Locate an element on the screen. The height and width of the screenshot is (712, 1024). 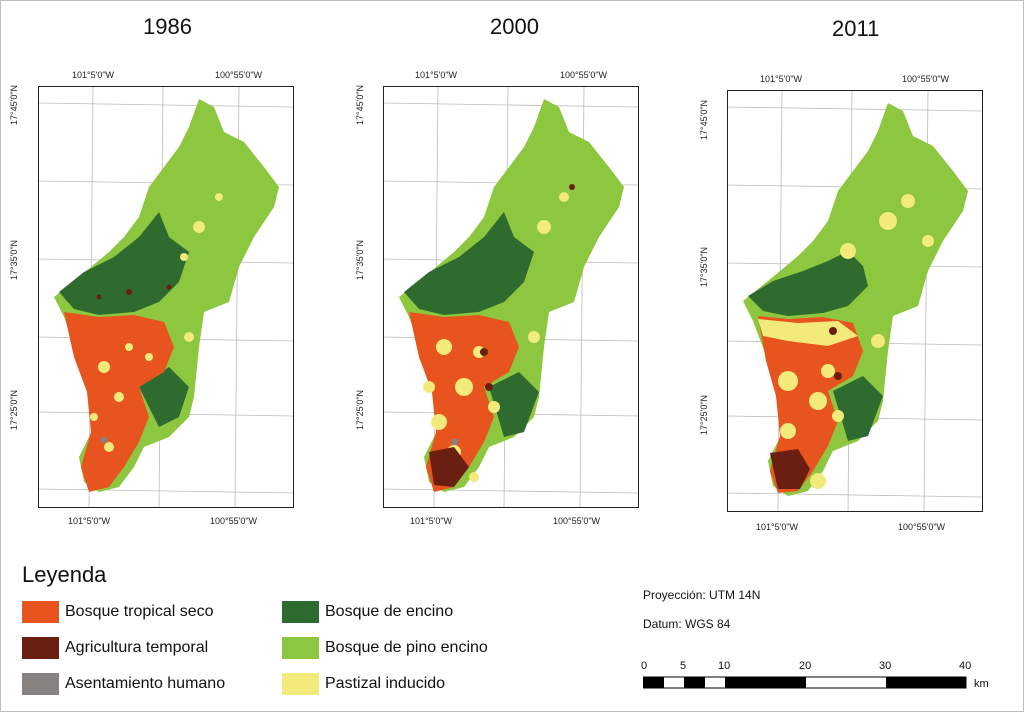
map-2000-lat-mid: 17°35'0"N is located at coordinates (360, 260).